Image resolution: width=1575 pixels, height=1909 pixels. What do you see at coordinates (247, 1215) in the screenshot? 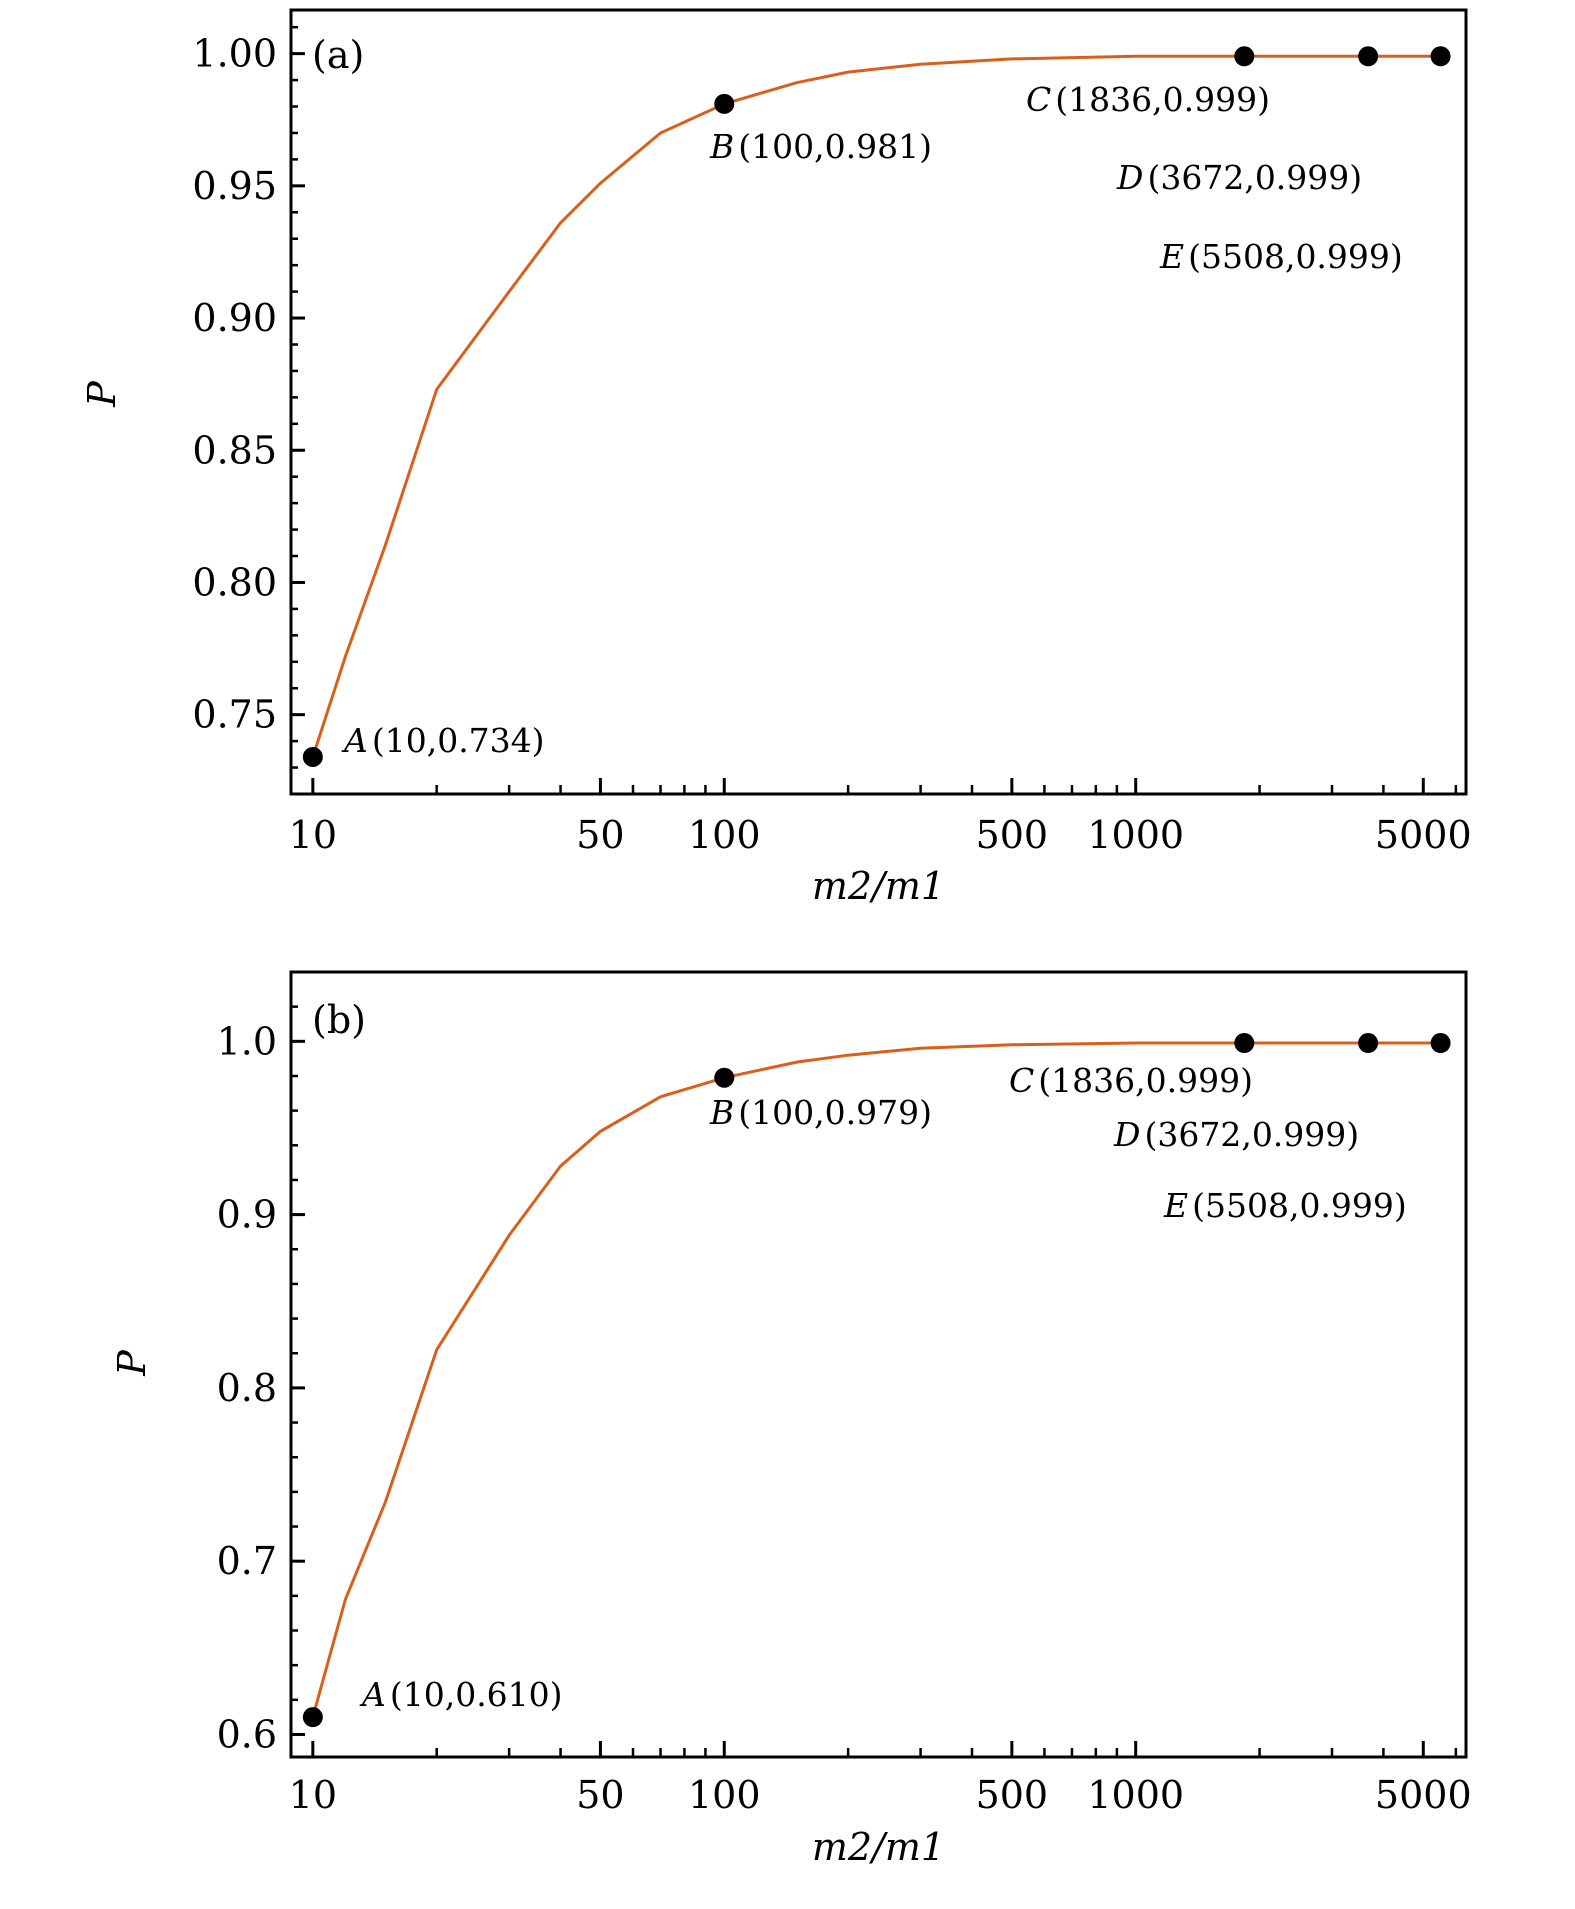
I see `y-tick-label: 0.9` at bounding box center [247, 1215].